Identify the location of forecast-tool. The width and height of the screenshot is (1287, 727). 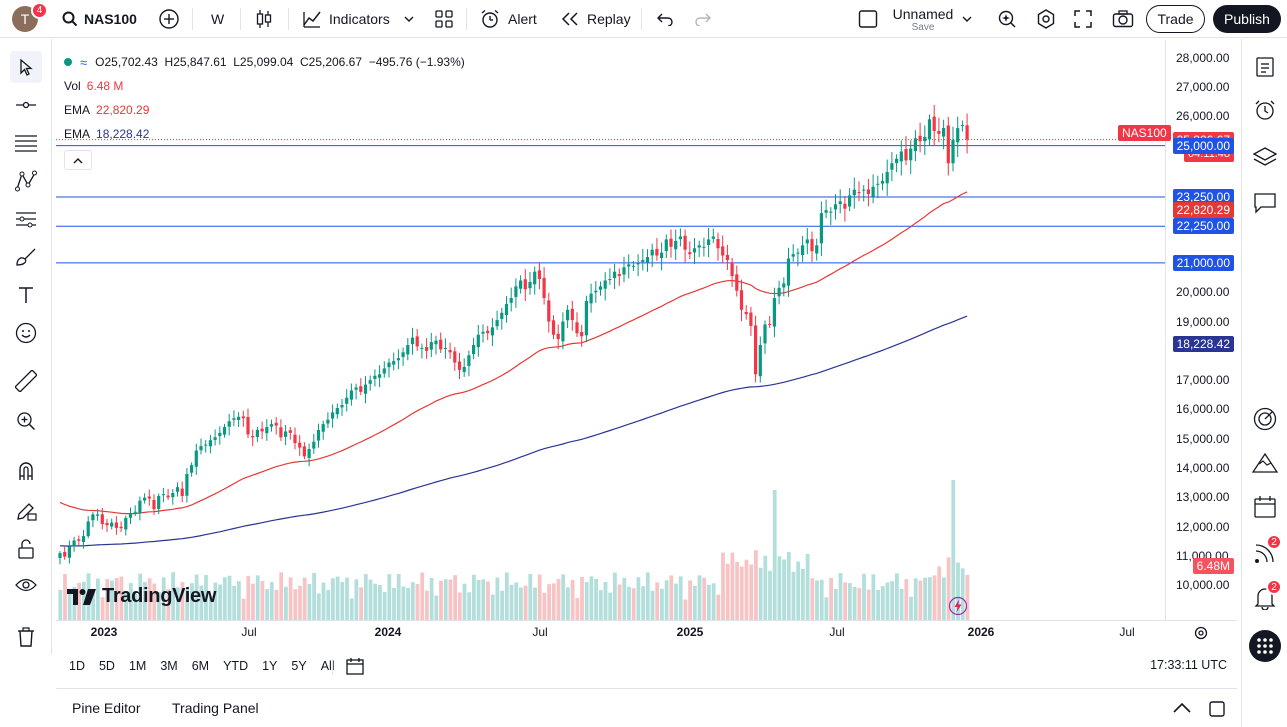
(26, 219).